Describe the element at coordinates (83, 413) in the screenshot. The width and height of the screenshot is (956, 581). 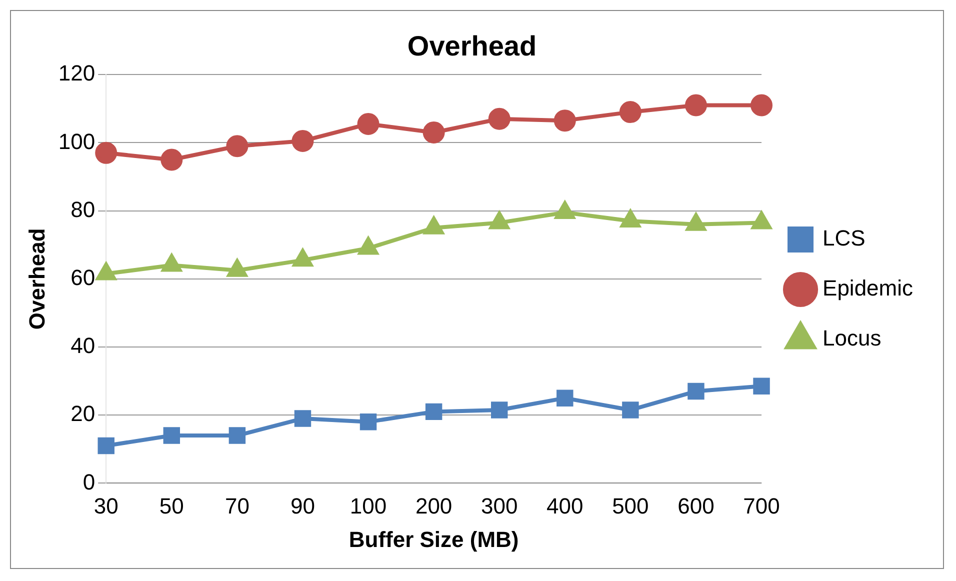
I see `y-tick-label: 20` at that location.